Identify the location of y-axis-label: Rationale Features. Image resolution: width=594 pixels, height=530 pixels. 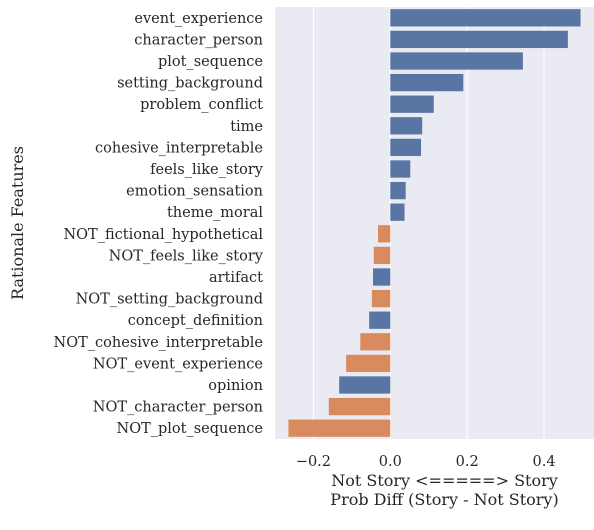
(17, 223).